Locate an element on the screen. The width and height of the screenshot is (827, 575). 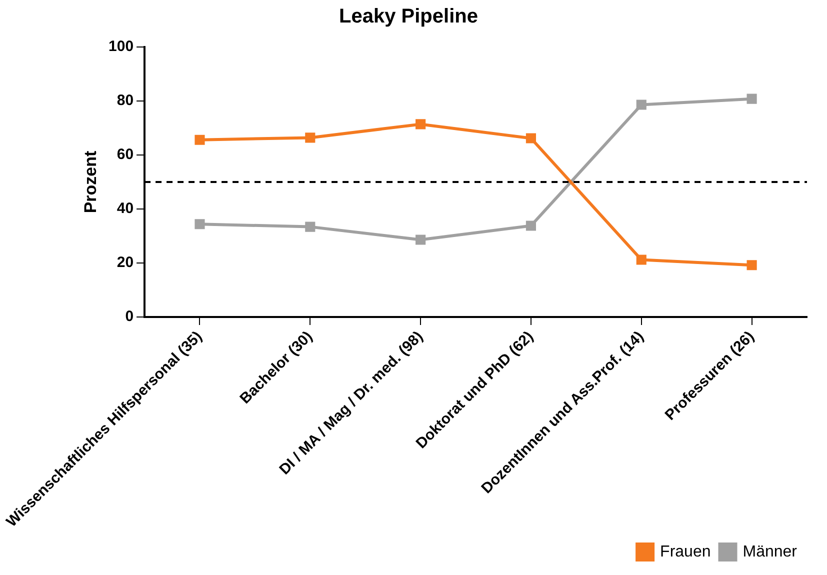
legend-label: Frauen is located at coordinates (685, 551).